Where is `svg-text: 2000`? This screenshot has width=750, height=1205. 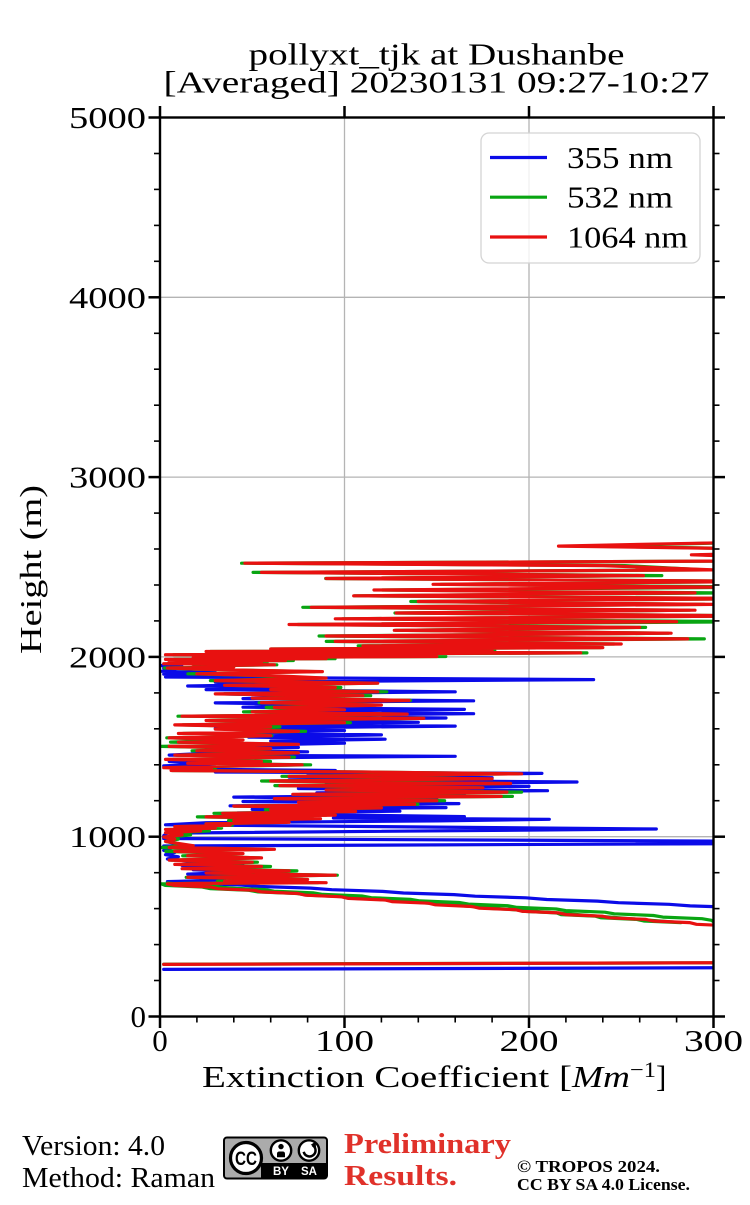 svg-text: 2000 is located at coordinates (107, 656).